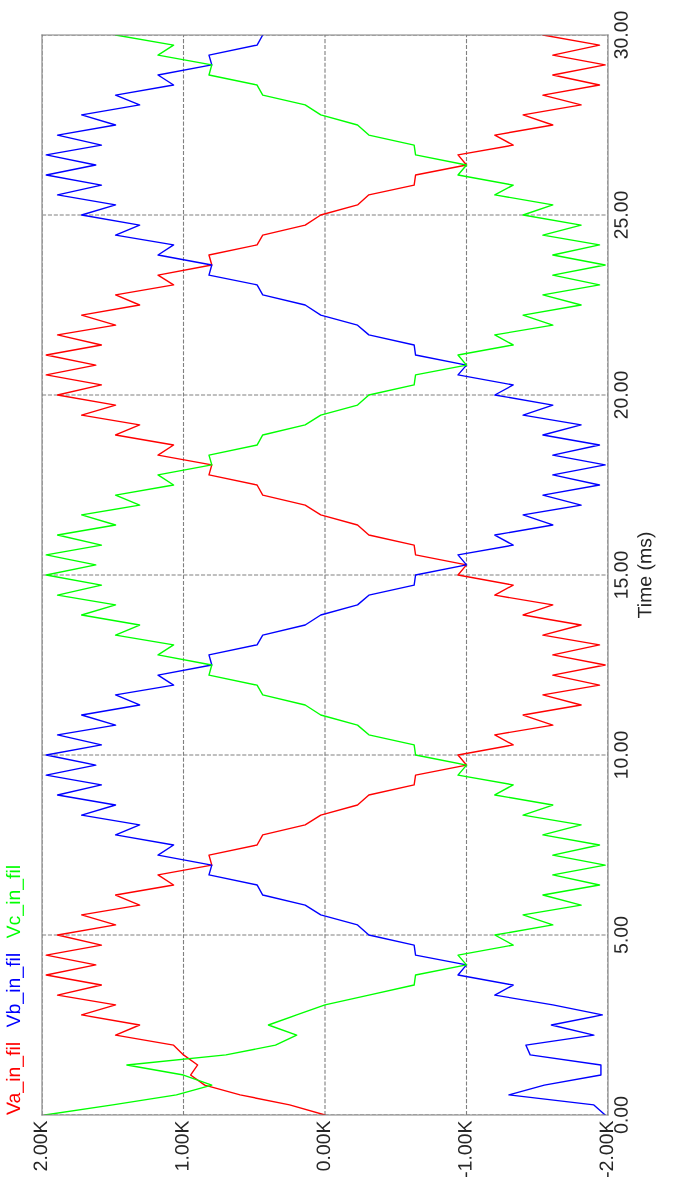  I want to click on x-tick-label: -2.00K, so click(606, 1148).